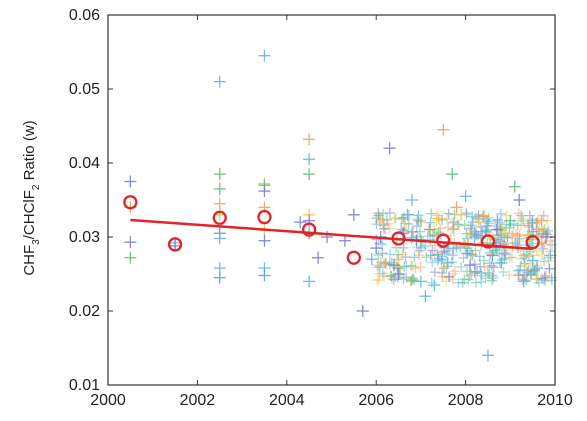 Image resolution: width=587 pixels, height=421 pixels. I want to click on x-tick-label: 2008, so click(466, 400).